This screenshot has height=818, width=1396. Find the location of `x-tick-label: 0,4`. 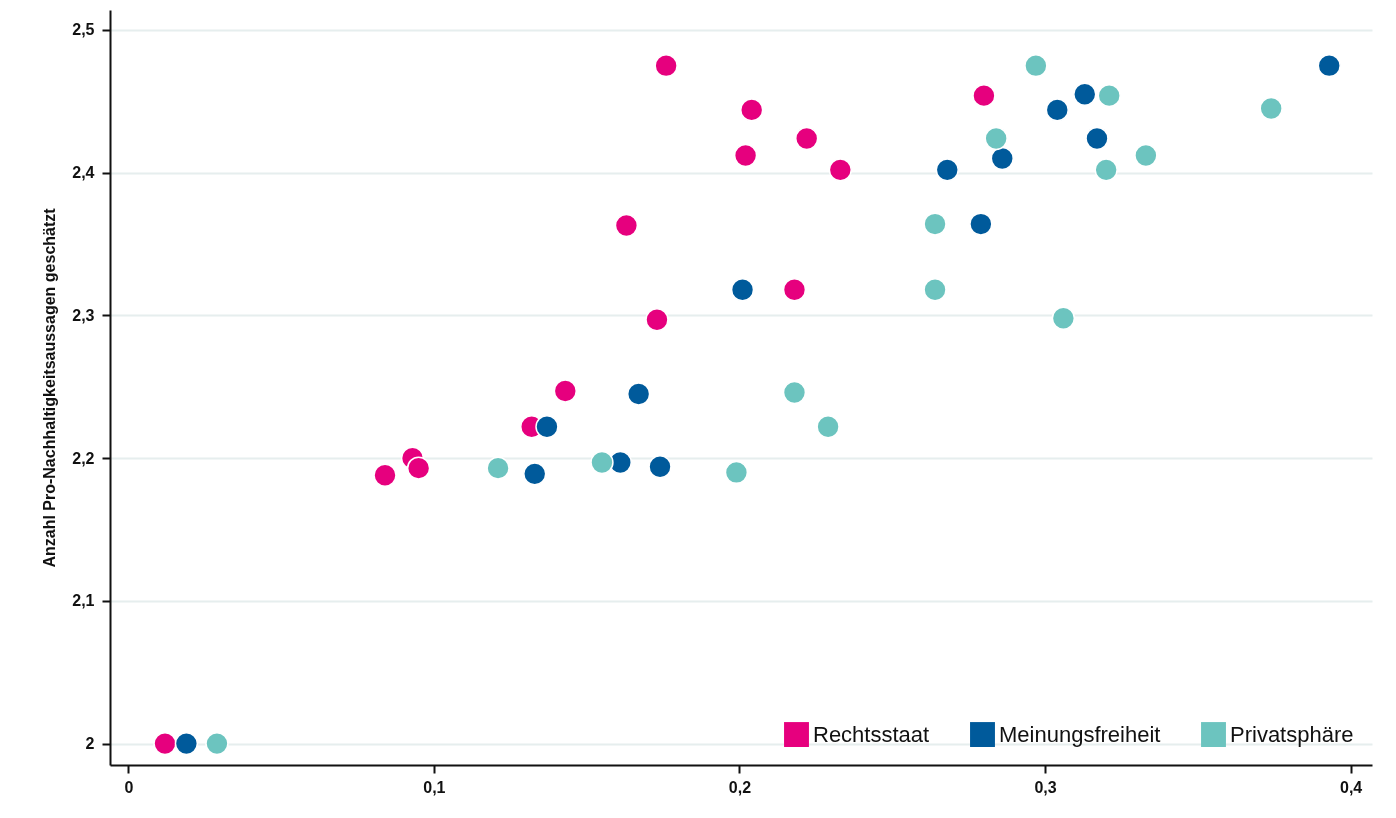

x-tick-label: 0,4 is located at coordinates (1351, 787).